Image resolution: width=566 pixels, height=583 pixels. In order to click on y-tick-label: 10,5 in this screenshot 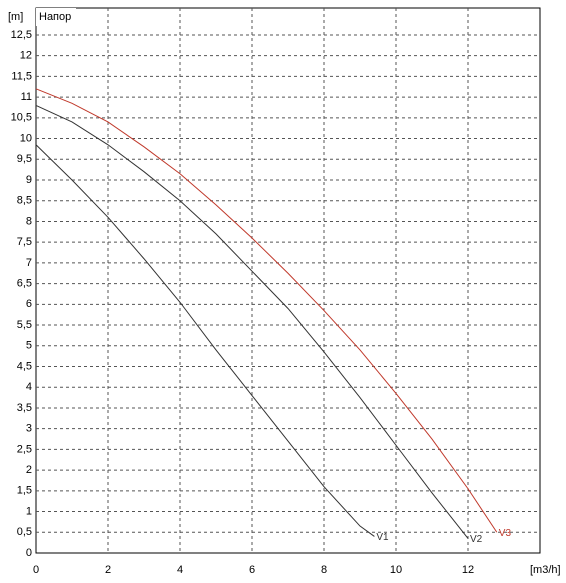, I will do `click(21, 118)`.